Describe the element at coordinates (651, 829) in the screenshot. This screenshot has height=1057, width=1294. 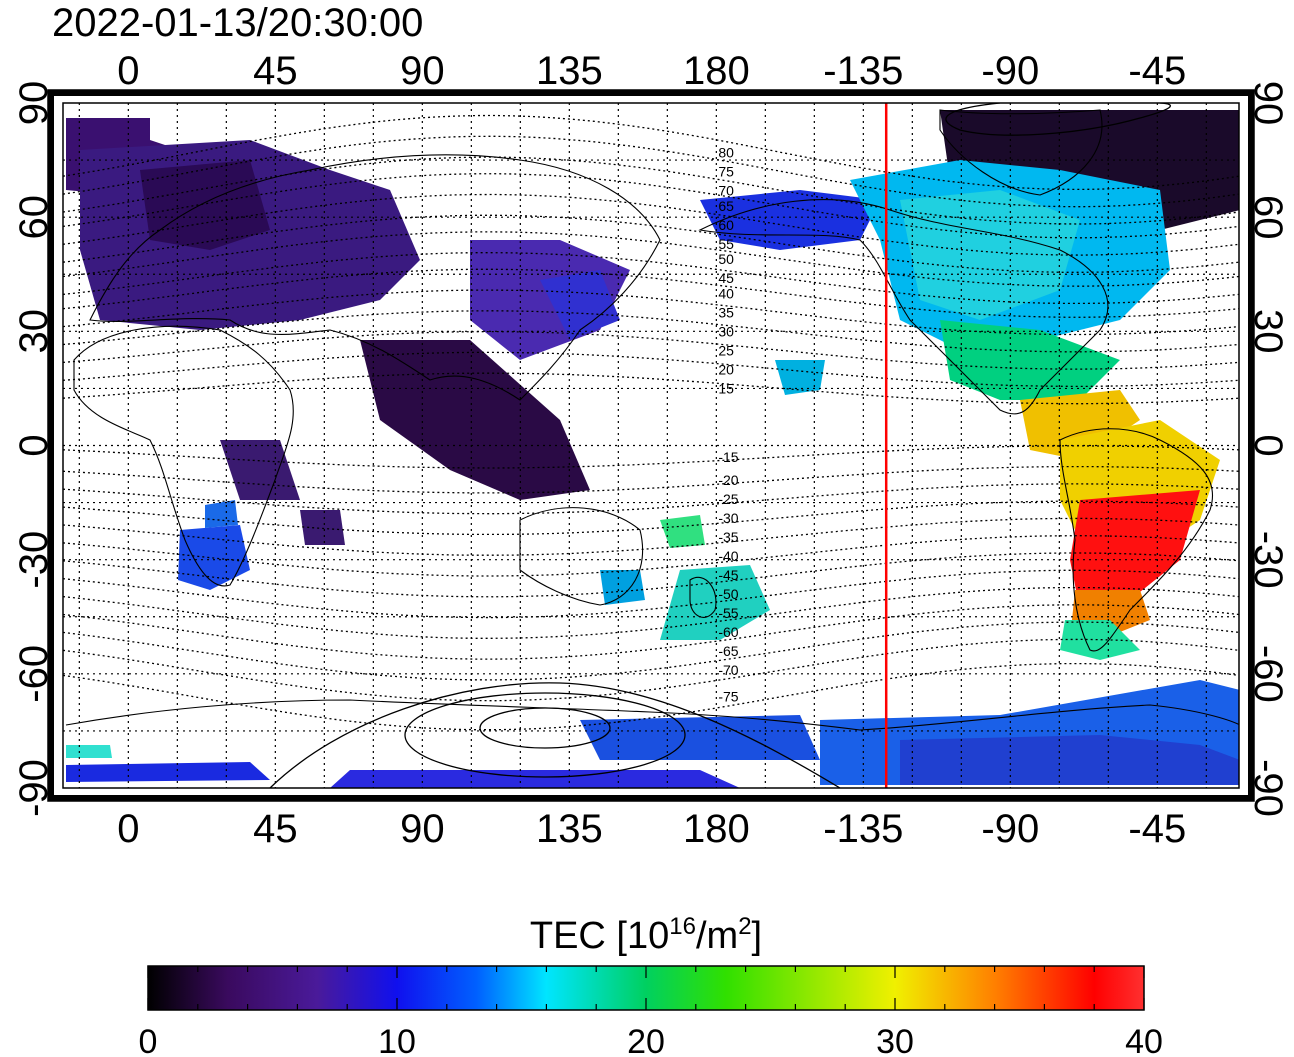
I see `bottom-longitude-labels: 0 45 90 135 180 -135 -90 -45` at that location.